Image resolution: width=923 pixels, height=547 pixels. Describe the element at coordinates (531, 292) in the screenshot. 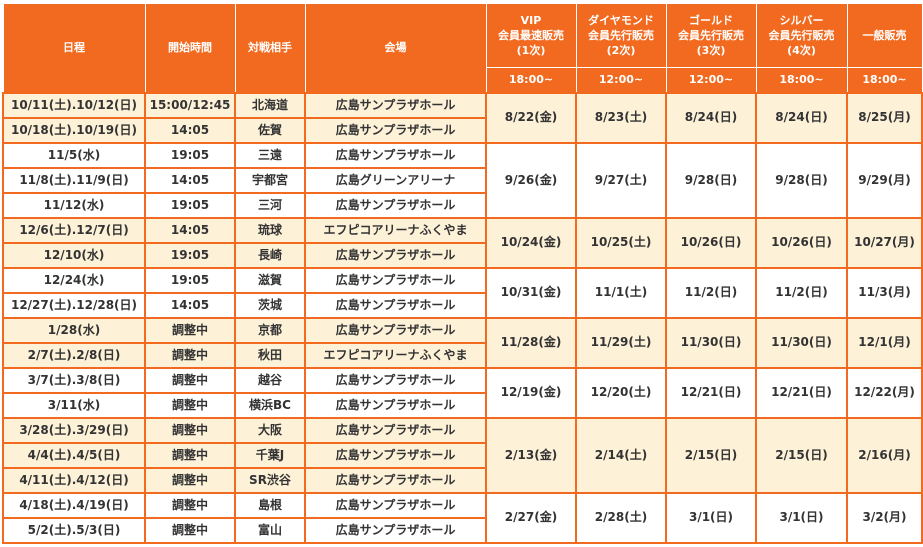

I see `sales-date: 10/31(金)` at that location.